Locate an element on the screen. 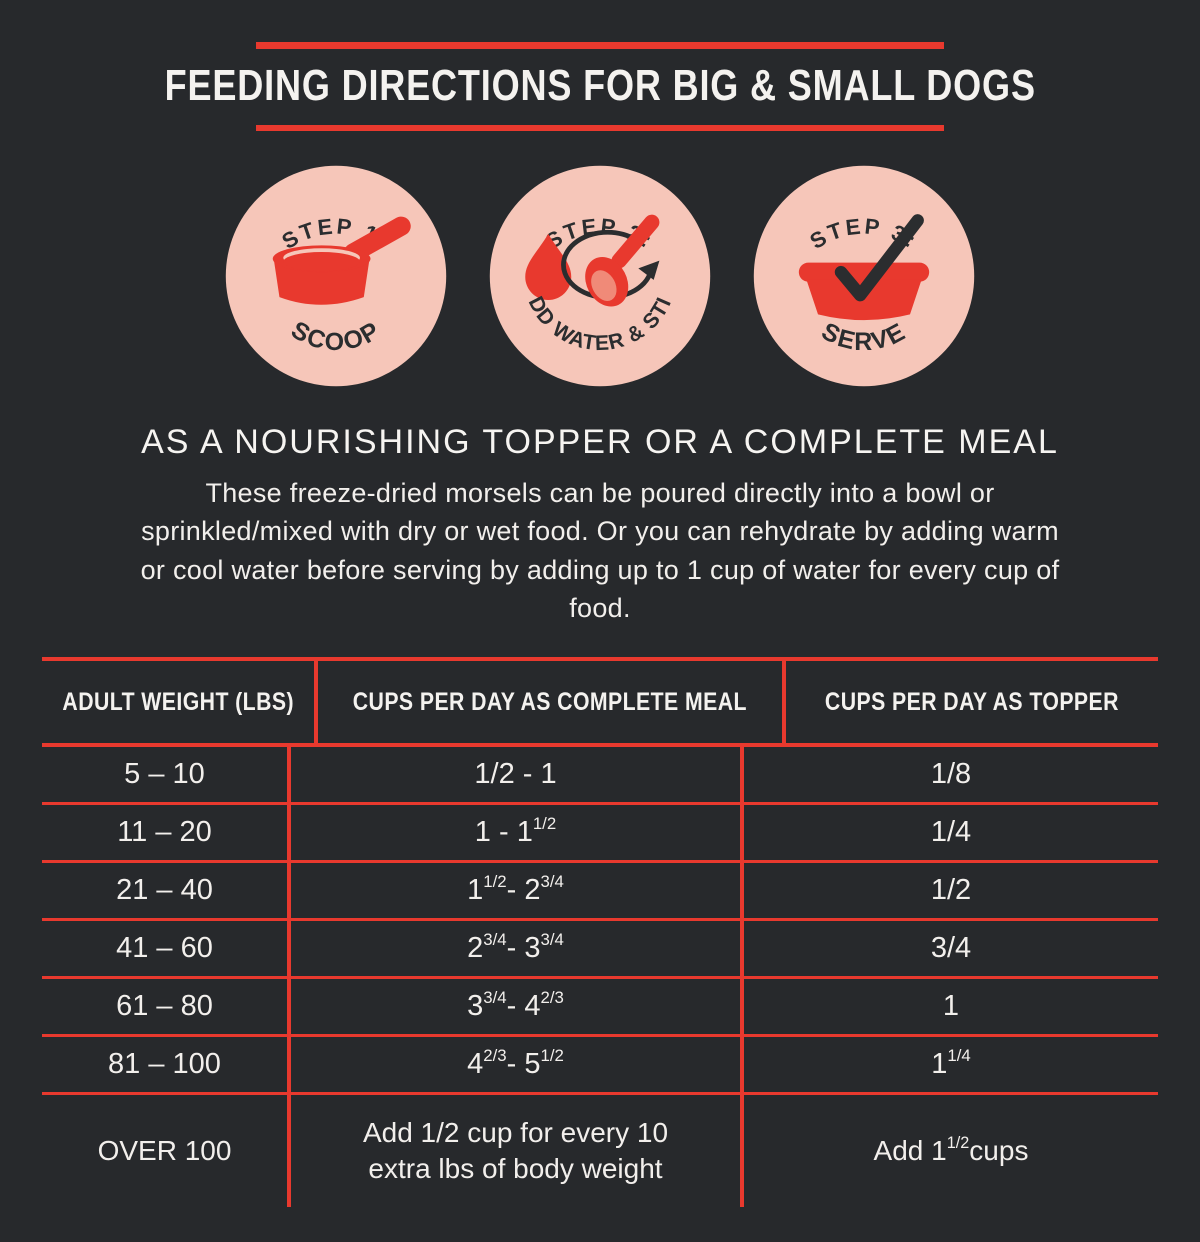  table-row: 5 – 10 1/2 - 1 1/8 is located at coordinates (600, 776).